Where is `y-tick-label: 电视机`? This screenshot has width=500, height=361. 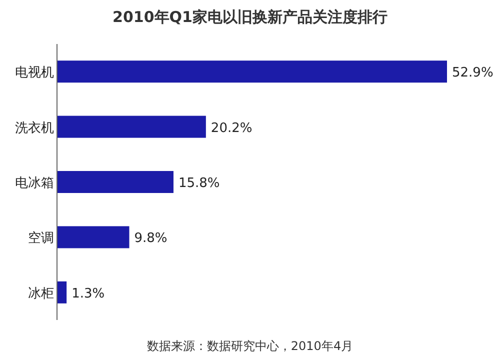 y-tick-label: 电视机 is located at coordinates (34, 73).